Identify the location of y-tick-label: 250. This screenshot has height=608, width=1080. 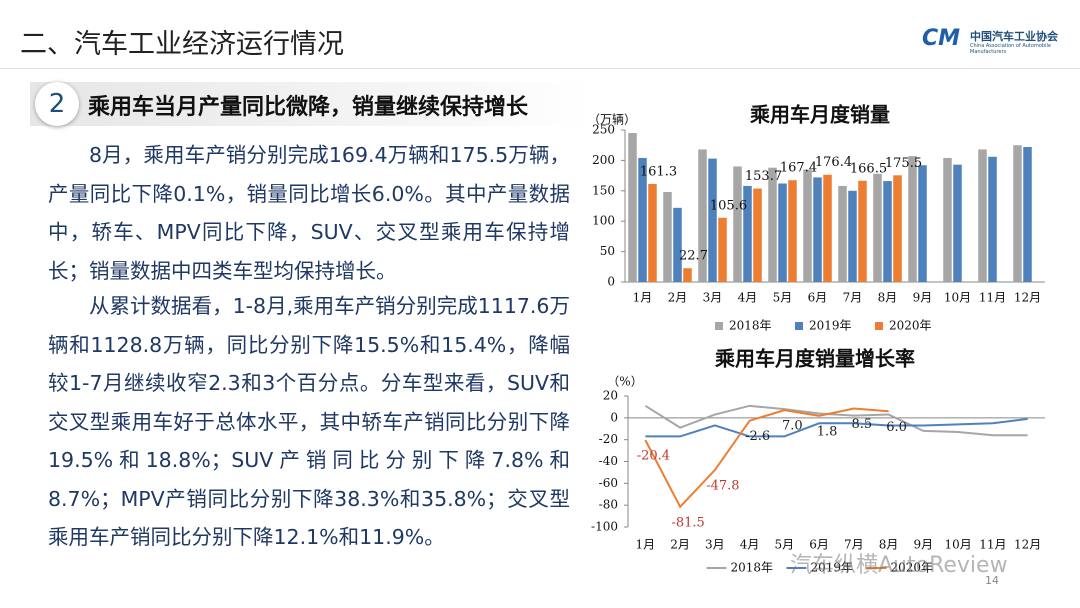
(603, 130).